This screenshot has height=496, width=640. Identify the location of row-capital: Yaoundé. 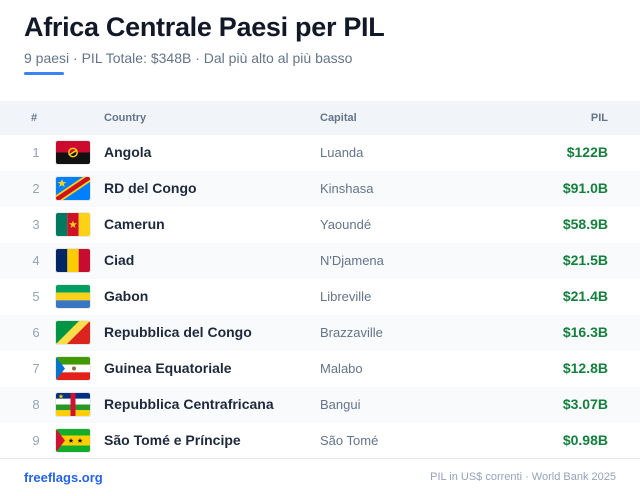
(346, 224).